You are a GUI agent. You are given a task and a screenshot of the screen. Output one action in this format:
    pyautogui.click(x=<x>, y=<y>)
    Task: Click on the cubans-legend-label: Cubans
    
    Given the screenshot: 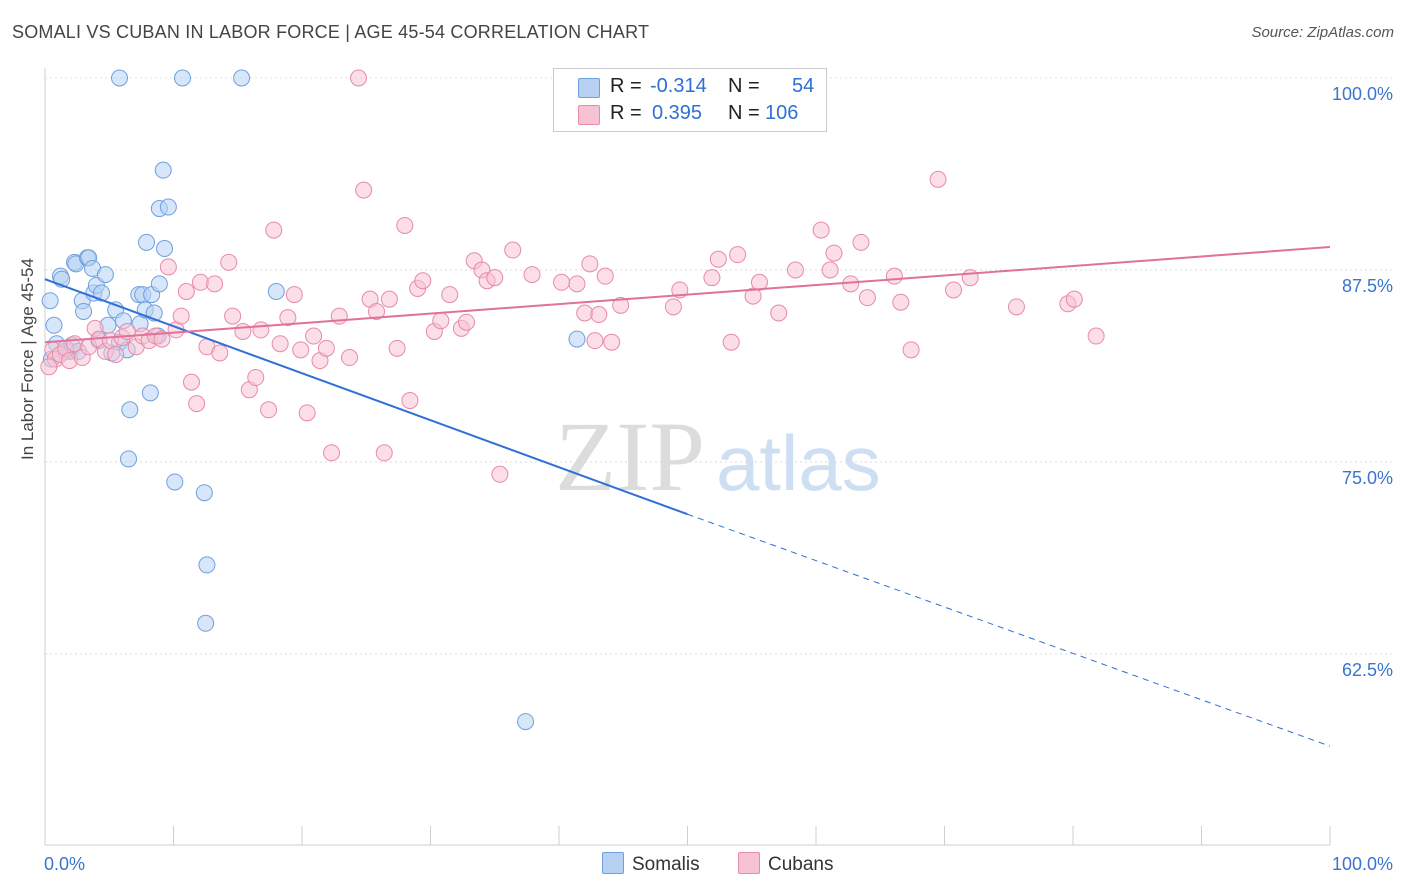 What is the action you would take?
    pyautogui.click(x=801, y=864)
    